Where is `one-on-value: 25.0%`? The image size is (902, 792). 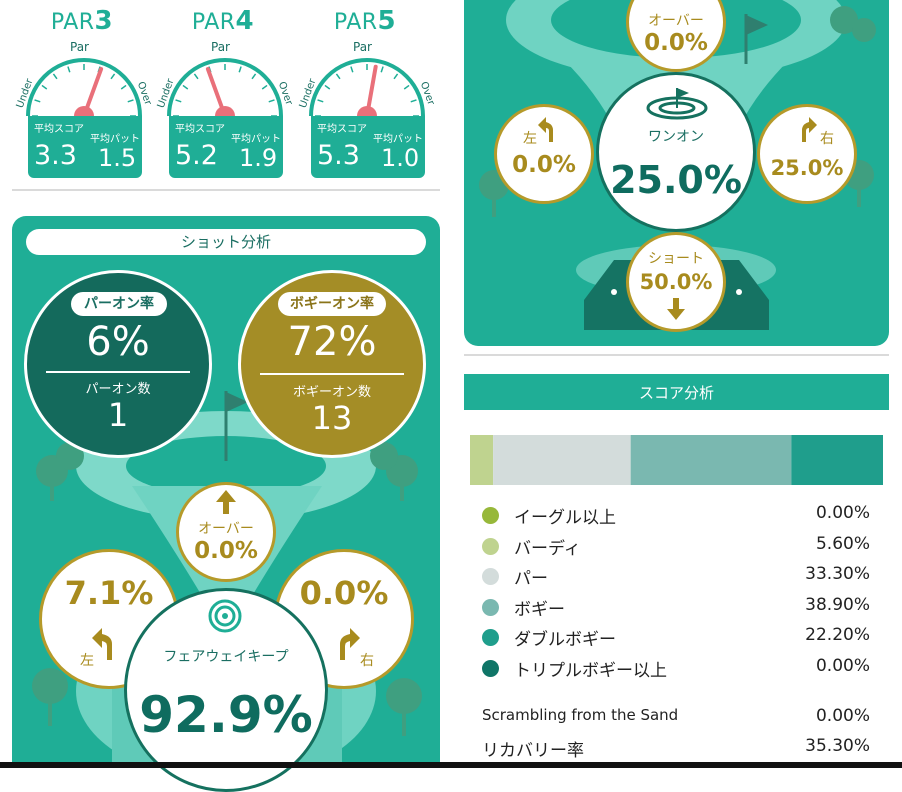 one-on-value: 25.0% is located at coordinates (676, 180).